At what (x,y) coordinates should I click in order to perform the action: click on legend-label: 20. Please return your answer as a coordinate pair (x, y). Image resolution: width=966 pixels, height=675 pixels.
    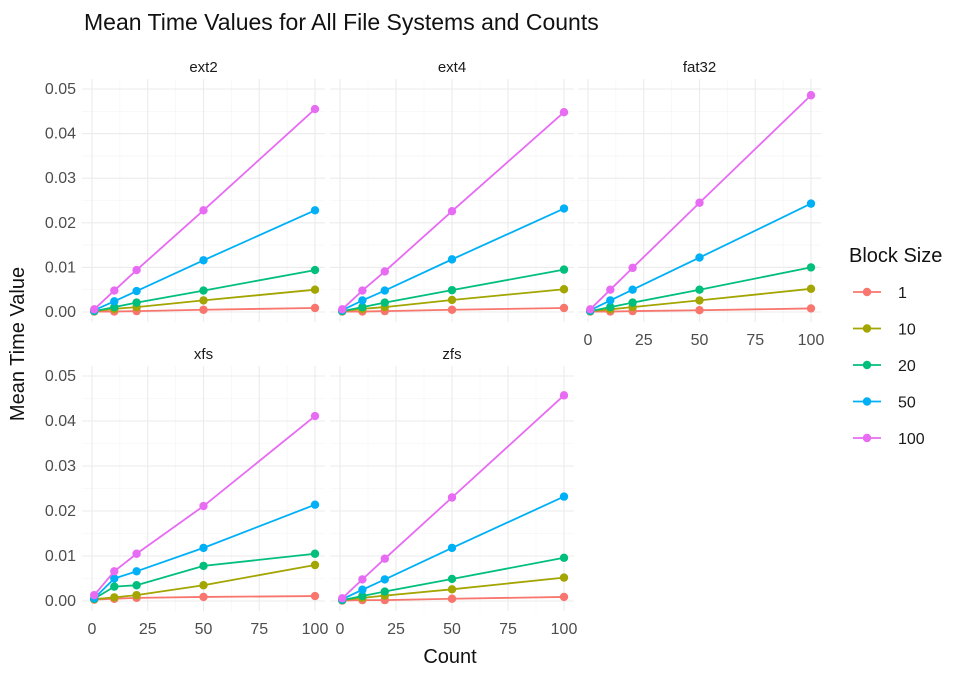
    Looking at the image, I should click on (907, 366).